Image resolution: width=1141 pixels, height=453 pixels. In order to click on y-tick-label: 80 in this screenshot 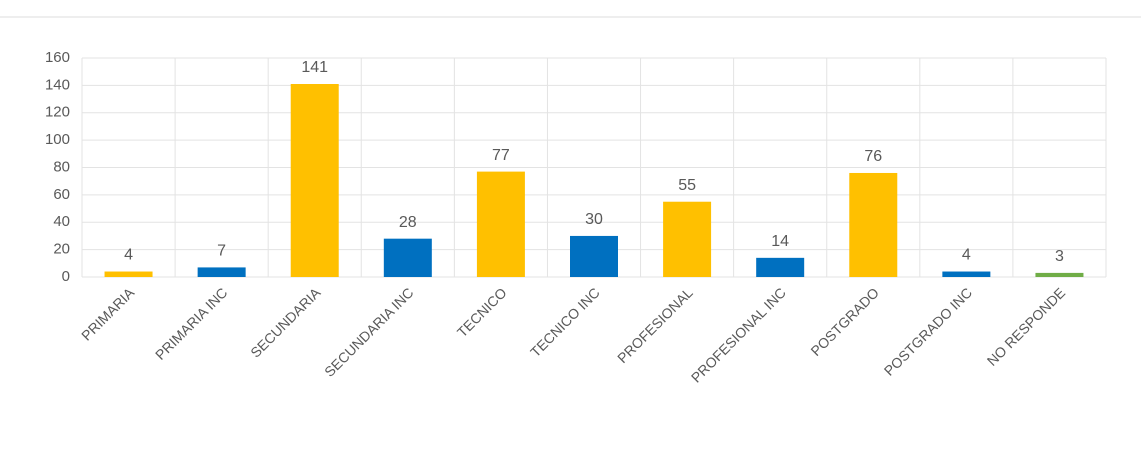, I will do `click(61, 166)`.